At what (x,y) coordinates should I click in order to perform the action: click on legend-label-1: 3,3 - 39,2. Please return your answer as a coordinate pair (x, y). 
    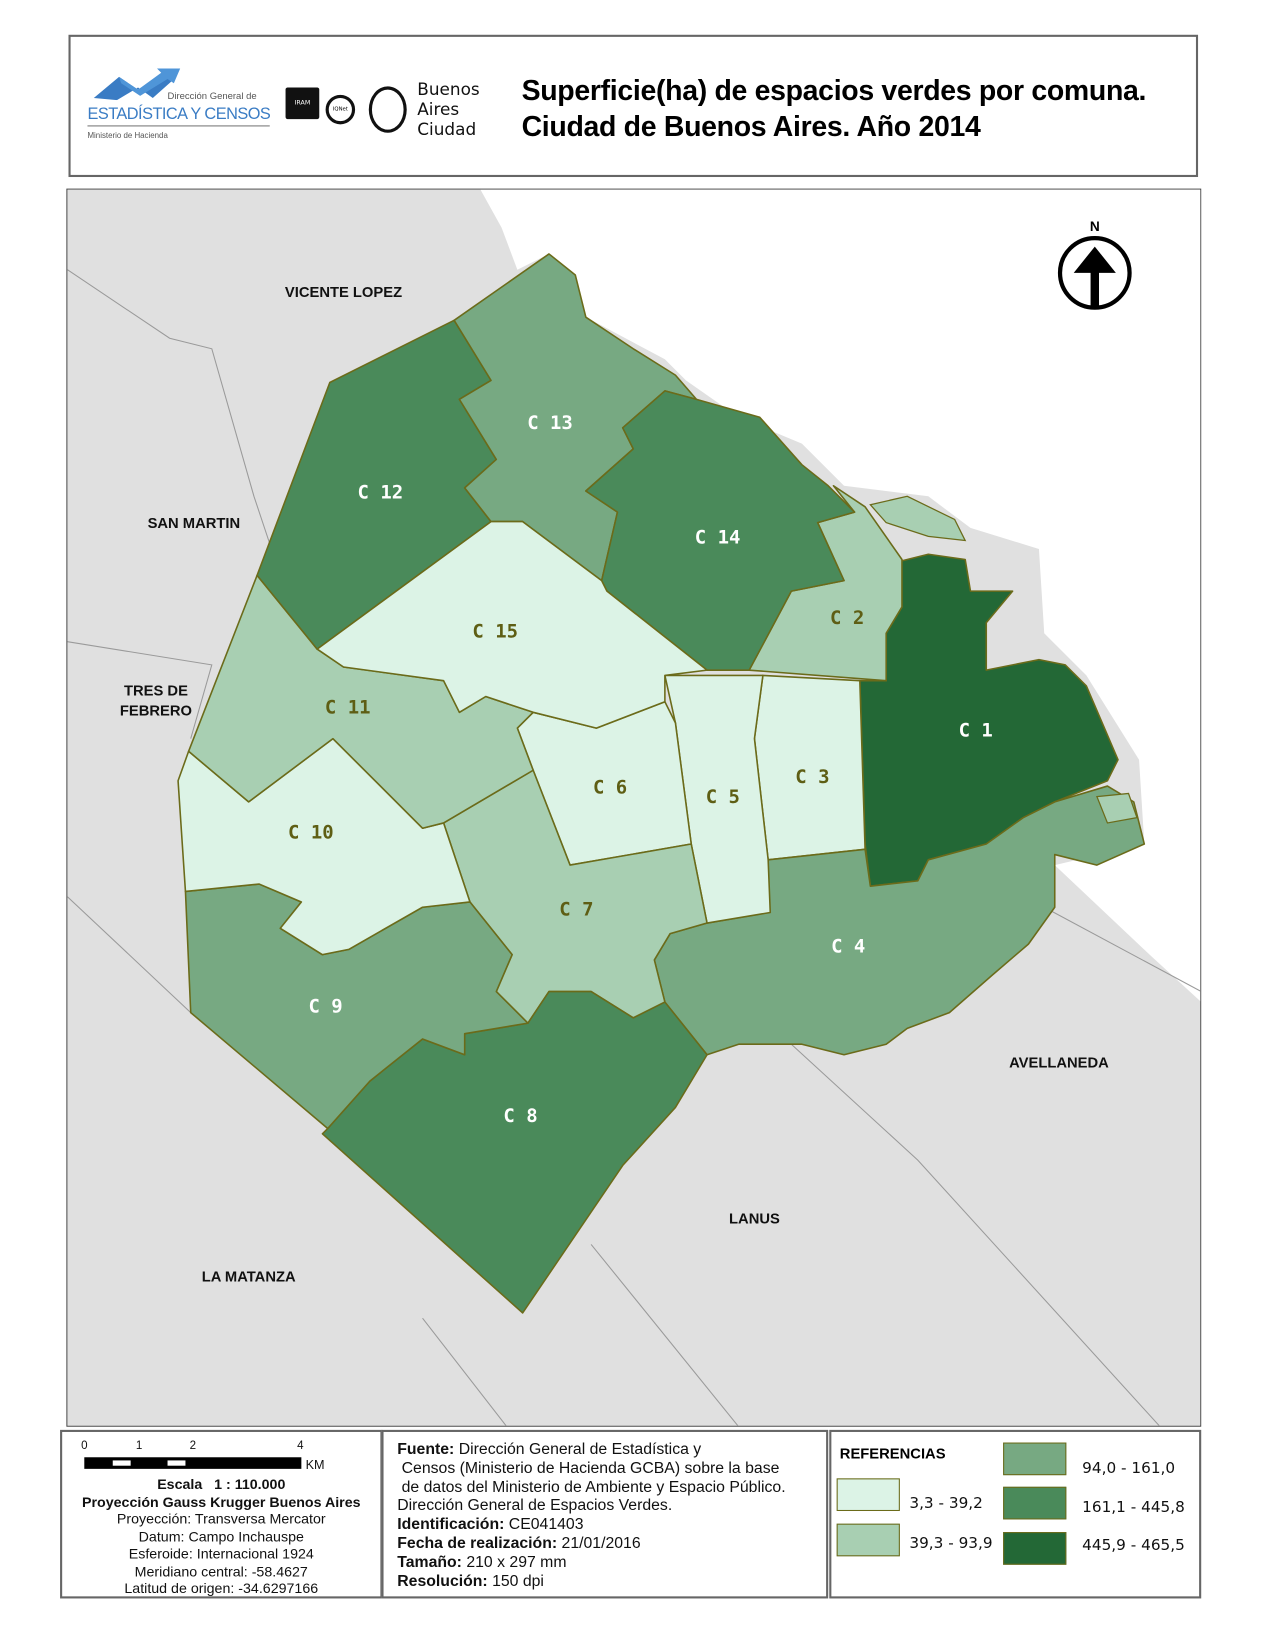
    Looking at the image, I should click on (946, 1504).